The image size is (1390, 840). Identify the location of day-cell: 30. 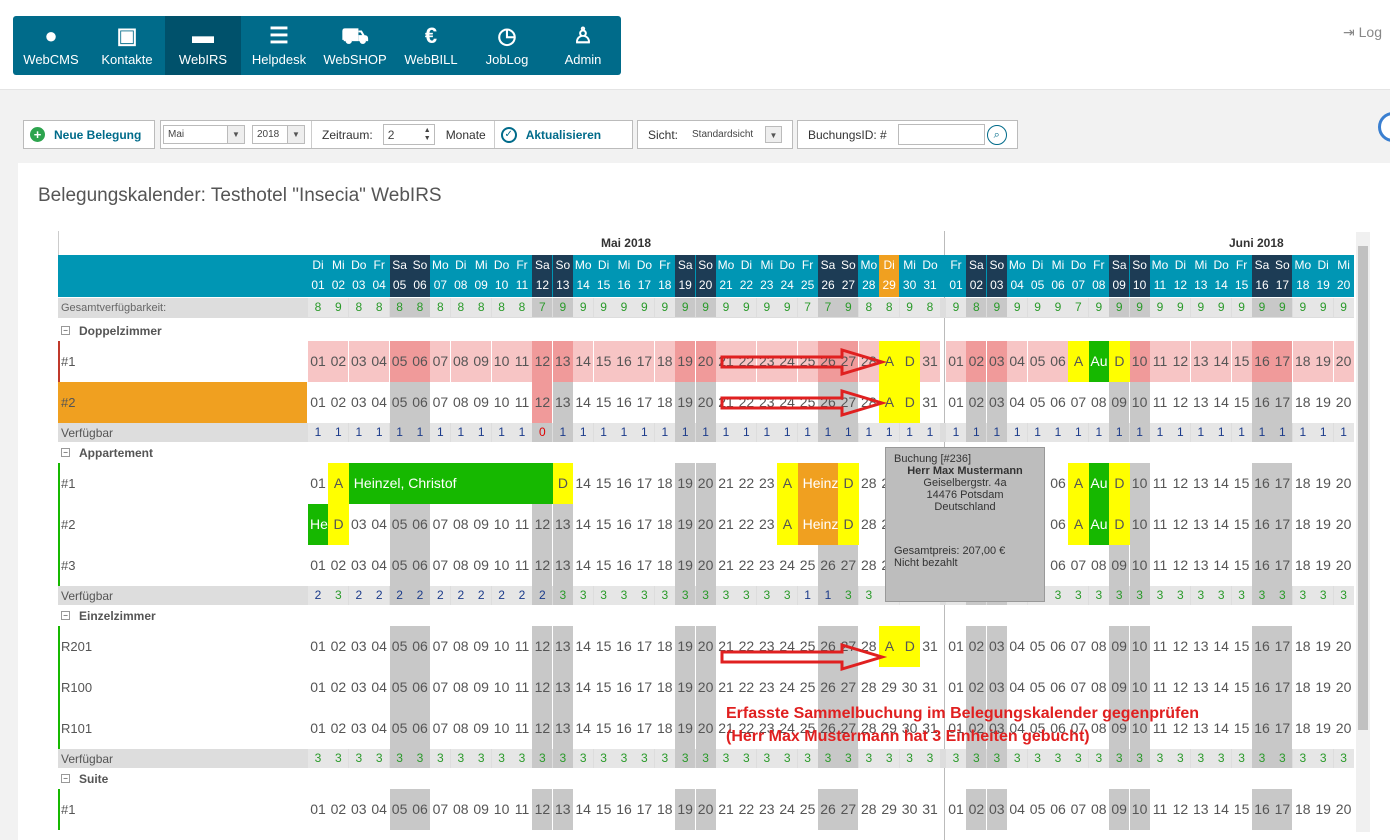
(909, 687).